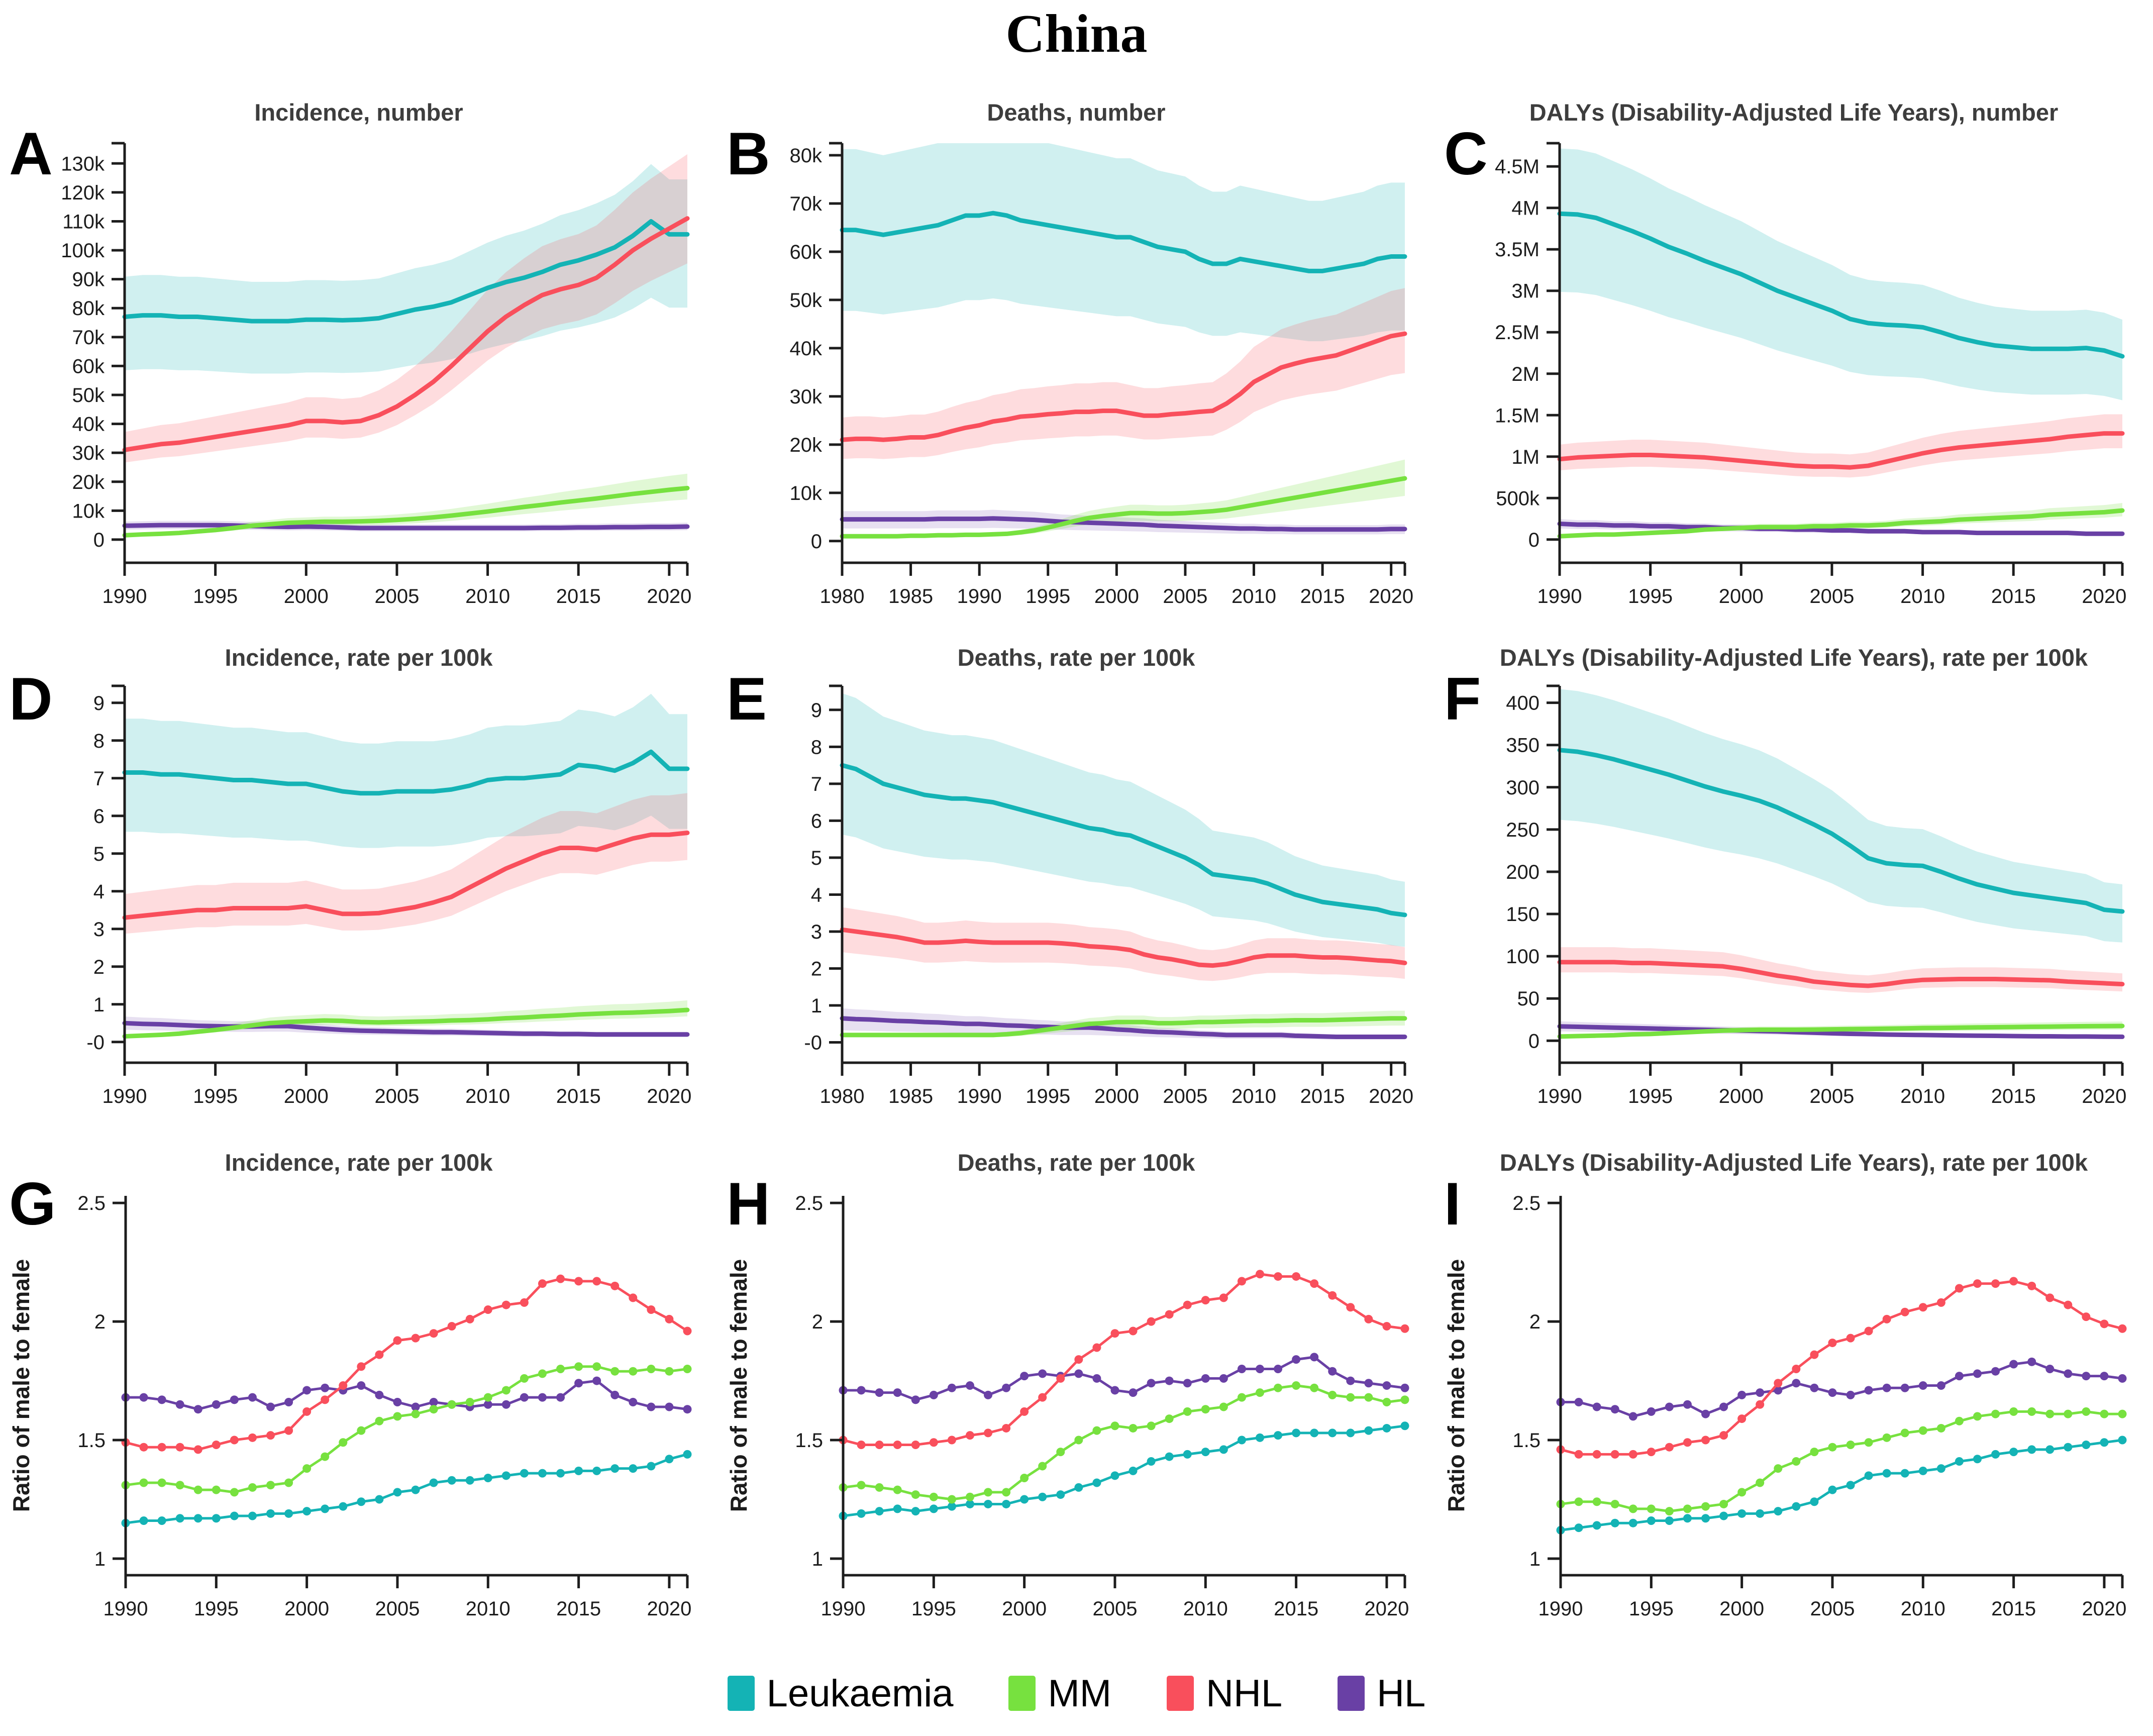 This screenshot has width=2153, height=1736. What do you see at coordinates (1523, 957) in the screenshot?
I see `svg-text: 100` at bounding box center [1523, 957].